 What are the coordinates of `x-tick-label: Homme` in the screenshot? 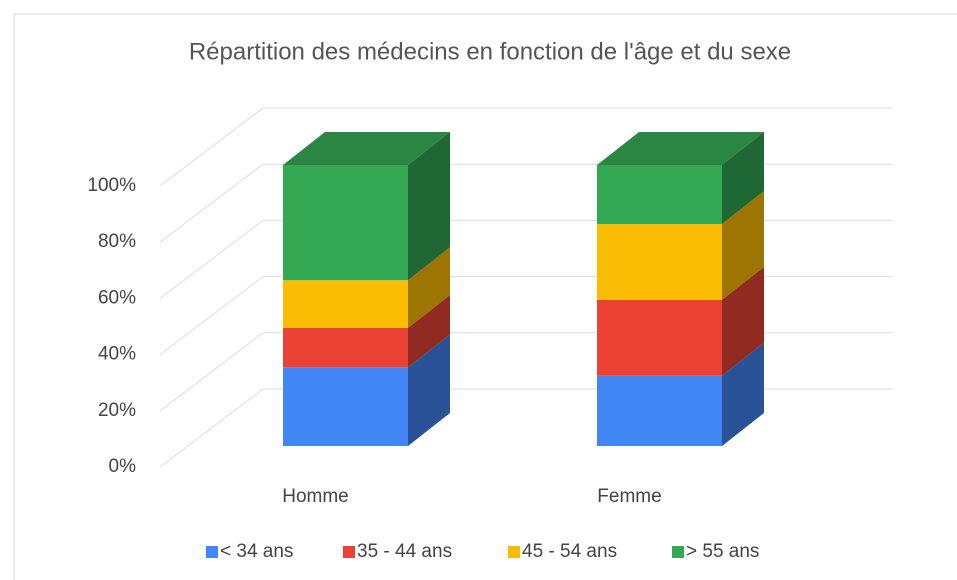 It's located at (315, 496).